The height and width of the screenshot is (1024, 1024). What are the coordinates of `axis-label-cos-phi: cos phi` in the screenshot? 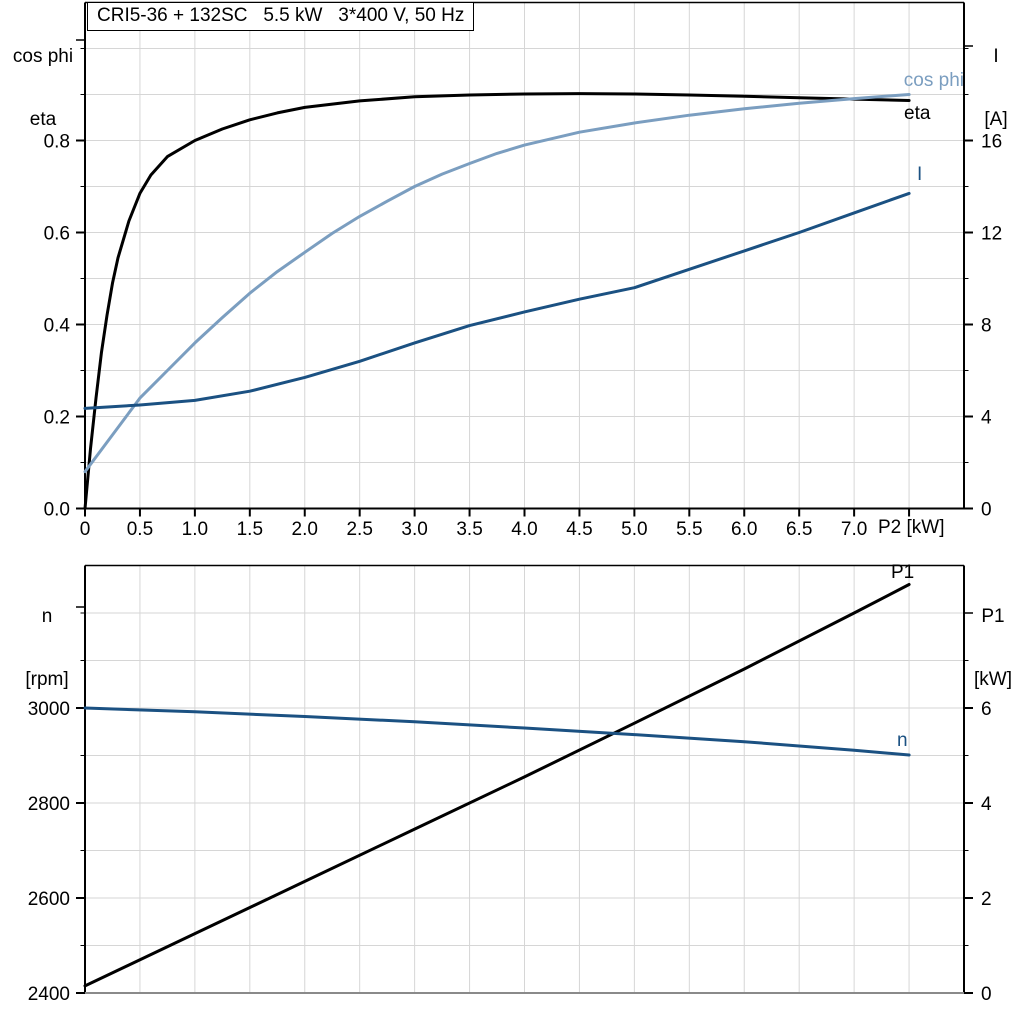 It's located at (43, 56).